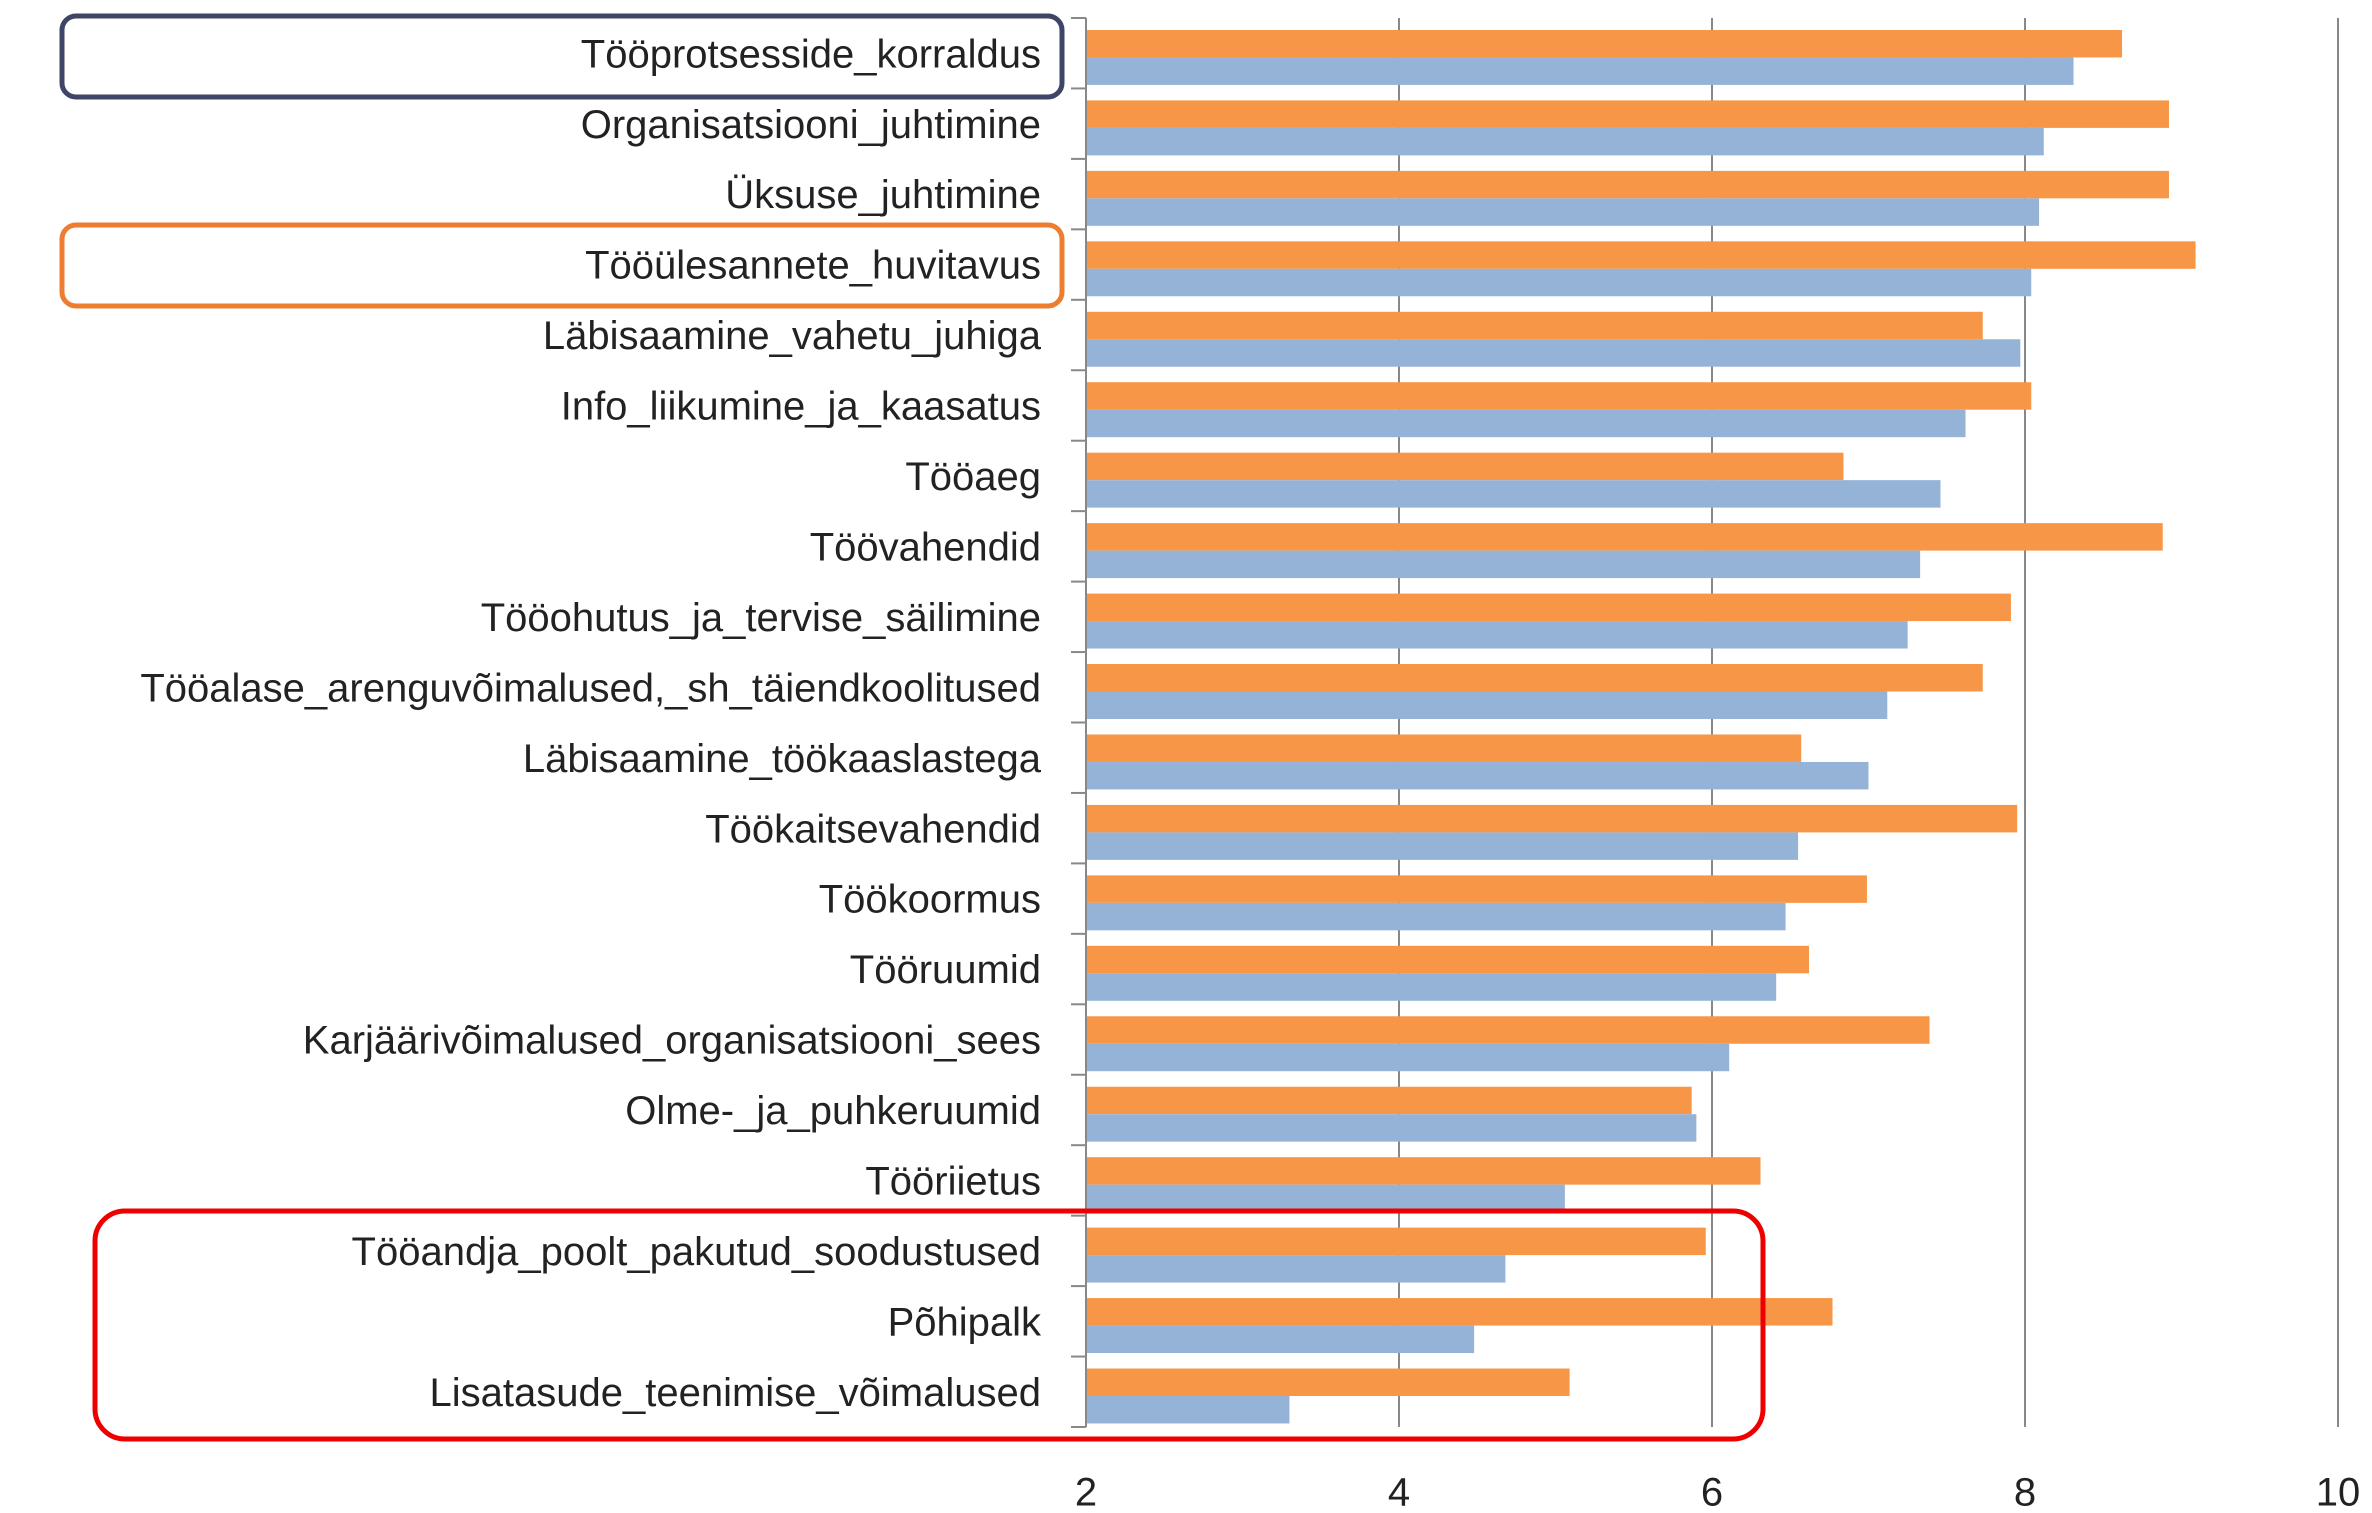 This screenshot has width=2372, height=1513. What do you see at coordinates (833, 1111) in the screenshot?
I see `y-tick-label: Olme-_ja_puhkeruumid` at bounding box center [833, 1111].